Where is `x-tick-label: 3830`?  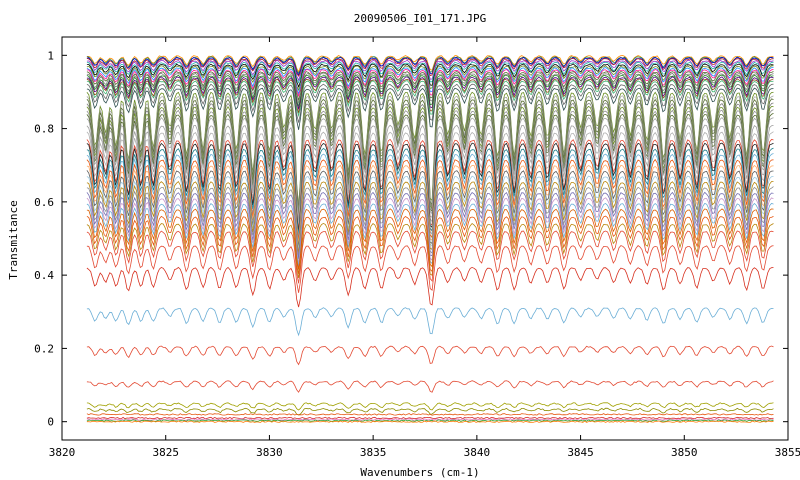 x-tick-label: 3830 is located at coordinates (269, 452).